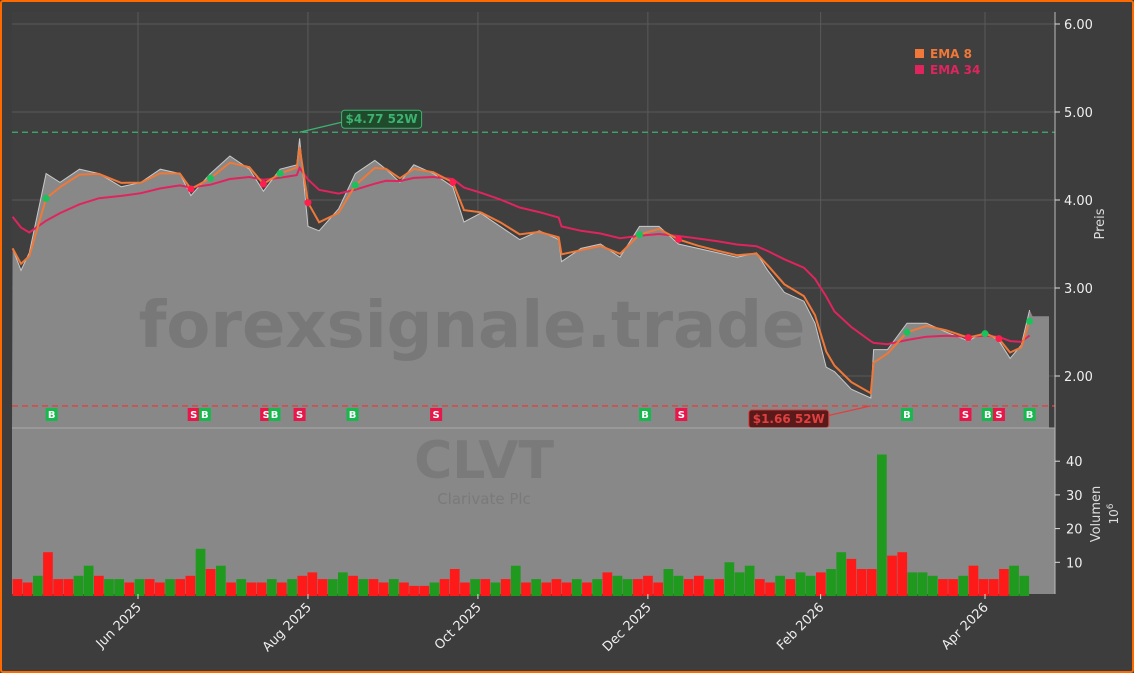 This screenshot has height=673, width=1134. I want to click on annotation-arrow, so click(320, 127).